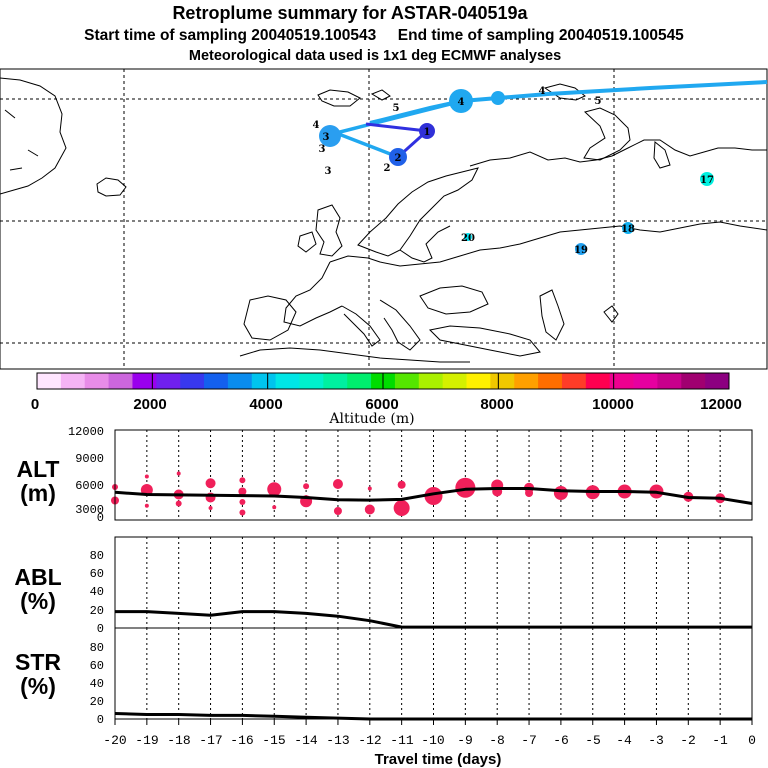 This screenshot has width=768, height=768. I want to click on day-4-circle, so click(461, 101).